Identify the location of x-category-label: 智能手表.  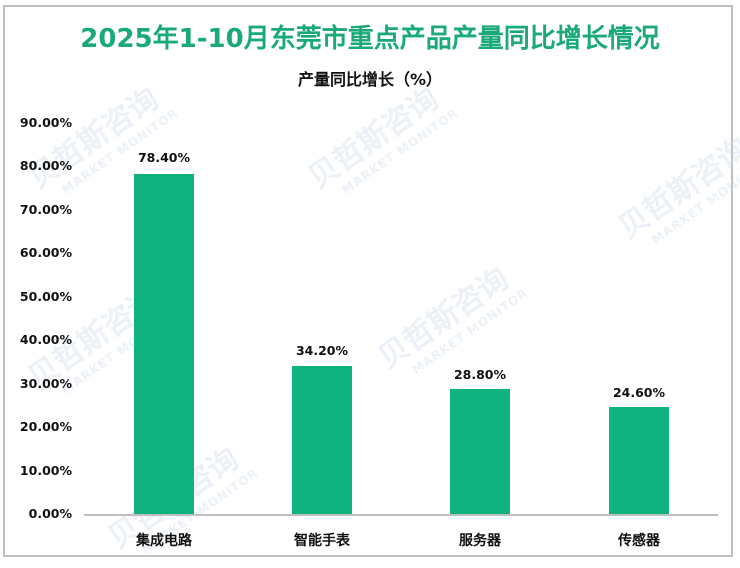
(322, 541).